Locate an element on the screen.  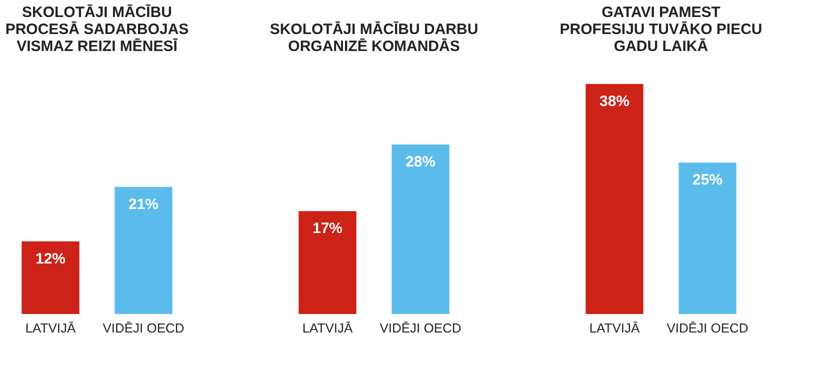
chart-title: SKOLOTĀJI MĀCĪBU DARBU ORGANIZĒ KOMANDĀS is located at coordinates (374, 38).